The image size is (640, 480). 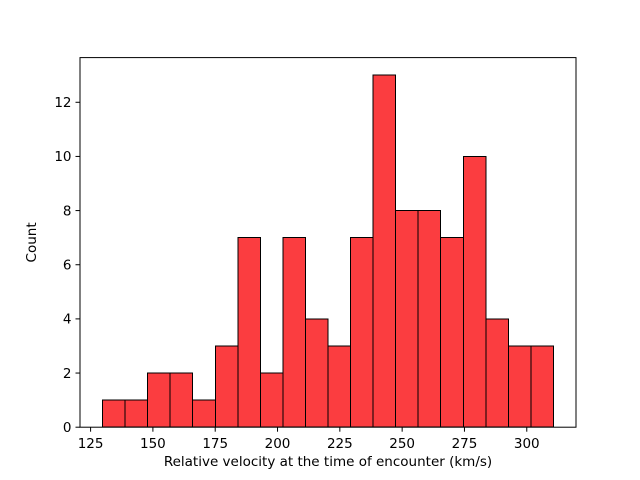 I want to click on y-ticklabel: 2, so click(x=67, y=374).